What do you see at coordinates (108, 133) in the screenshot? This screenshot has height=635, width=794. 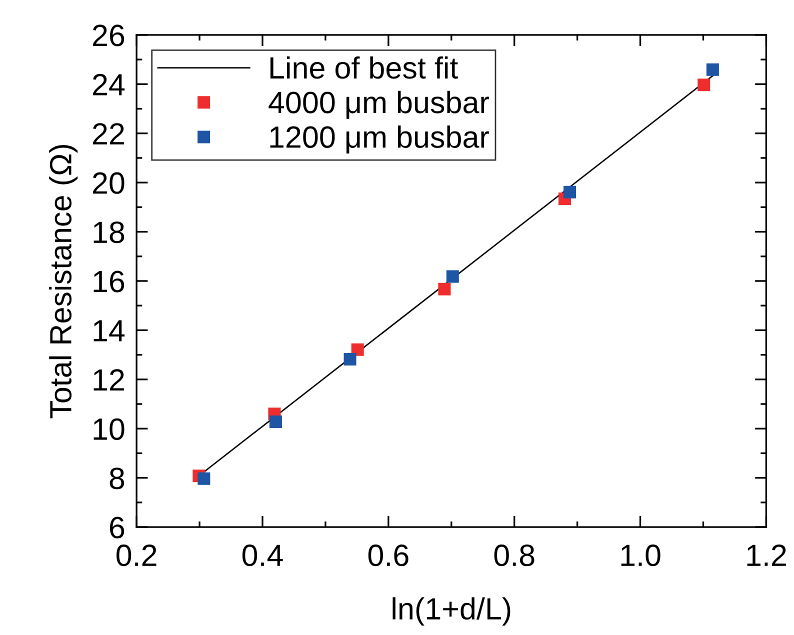 I see `y-tick-label: 22` at bounding box center [108, 133].